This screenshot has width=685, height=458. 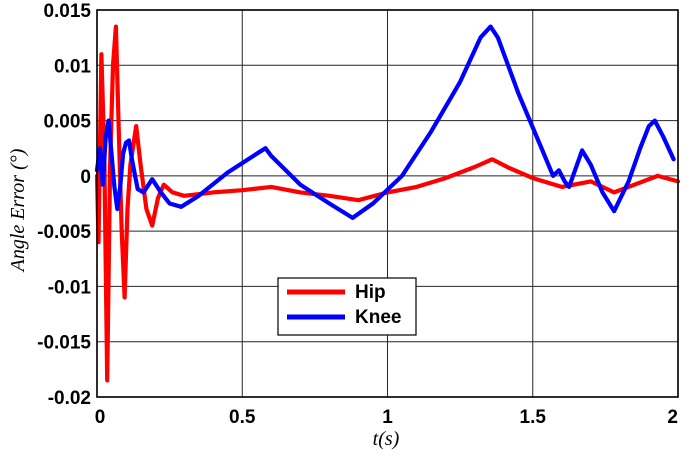 What do you see at coordinates (72, 66) in the screenshot?
I see `y-tick-label: 0.01` at bounding box center [72, 66].